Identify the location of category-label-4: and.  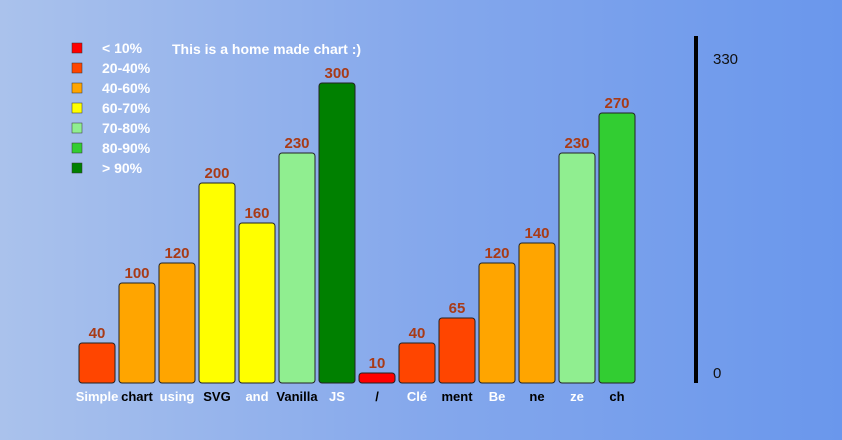
(256, 396).